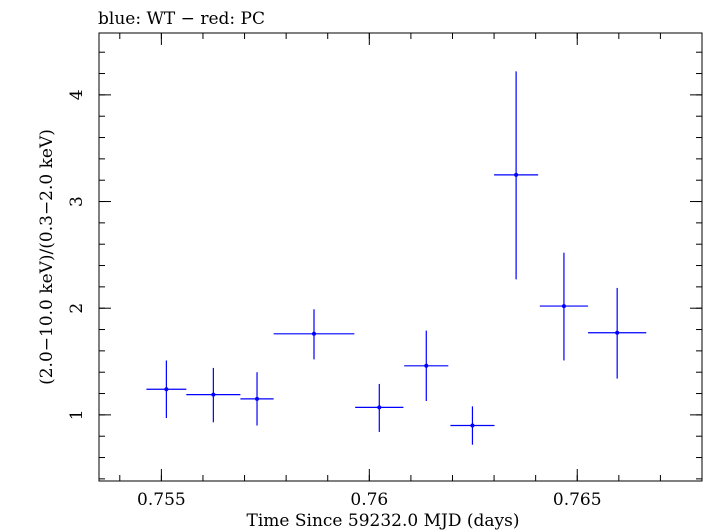 The width and height of the screenshot is (705, 532). I want to click on x-tick-label: 0.765, so click(577, 500).